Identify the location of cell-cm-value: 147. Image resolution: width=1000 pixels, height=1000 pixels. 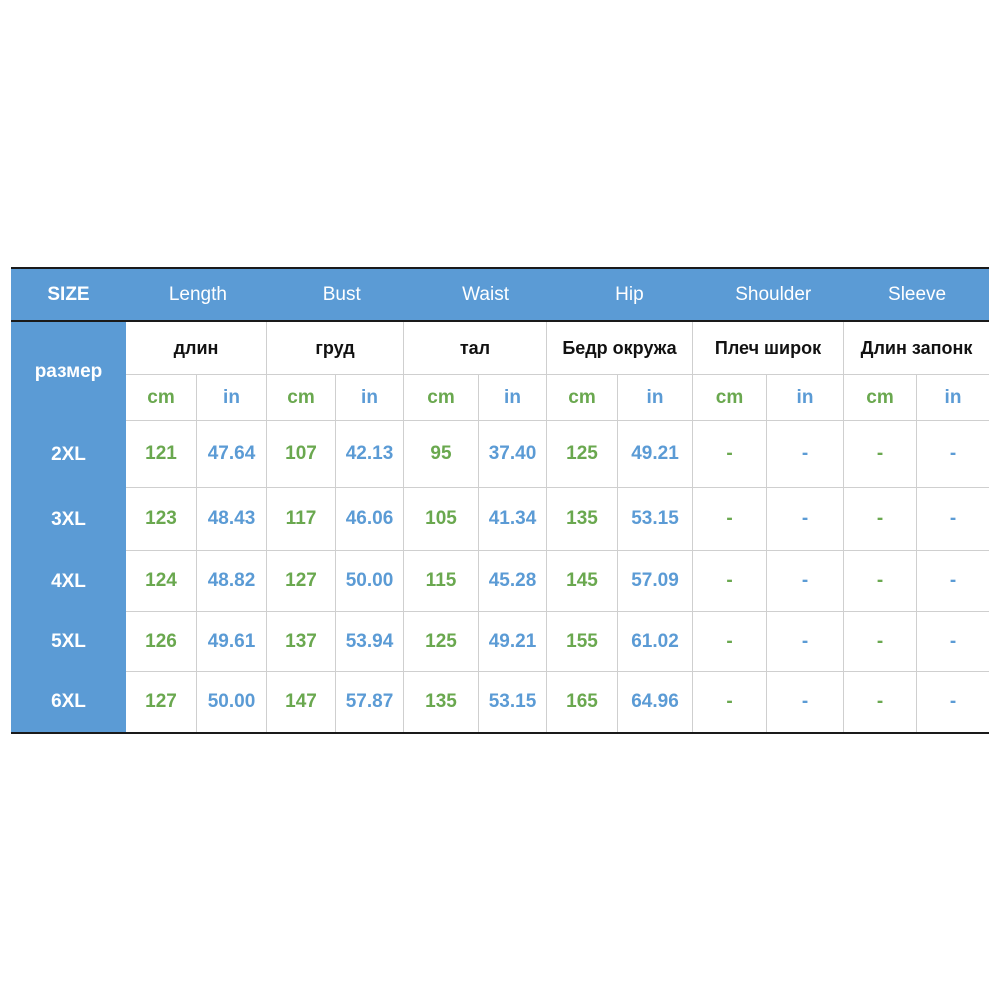
(301, 702).